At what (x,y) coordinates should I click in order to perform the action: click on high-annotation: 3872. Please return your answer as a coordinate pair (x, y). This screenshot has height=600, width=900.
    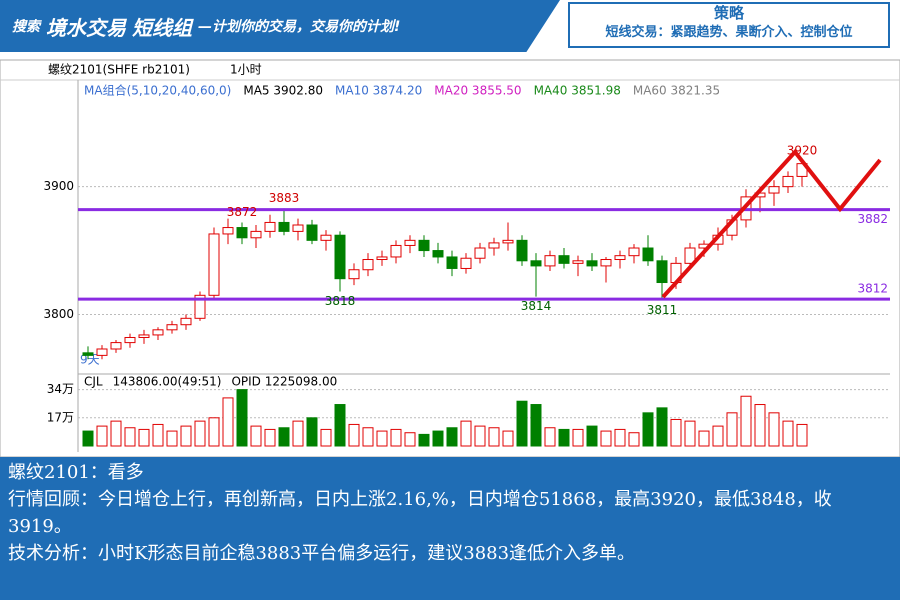
    Looking at the image, I should click on (242, 212).